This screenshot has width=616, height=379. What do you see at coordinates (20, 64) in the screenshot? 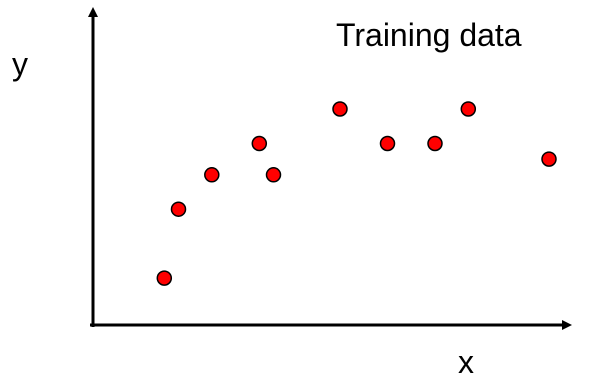
I see `y-axis-label: y` at bounding box center [20, 64].